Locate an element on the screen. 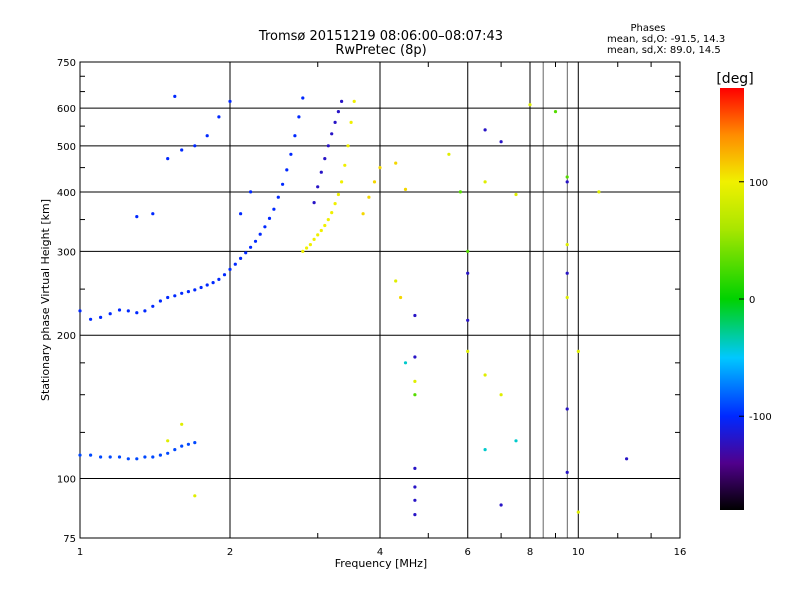 The image size is (800, 600). y-tick-label: 600 is located at coordinates (66, 109).